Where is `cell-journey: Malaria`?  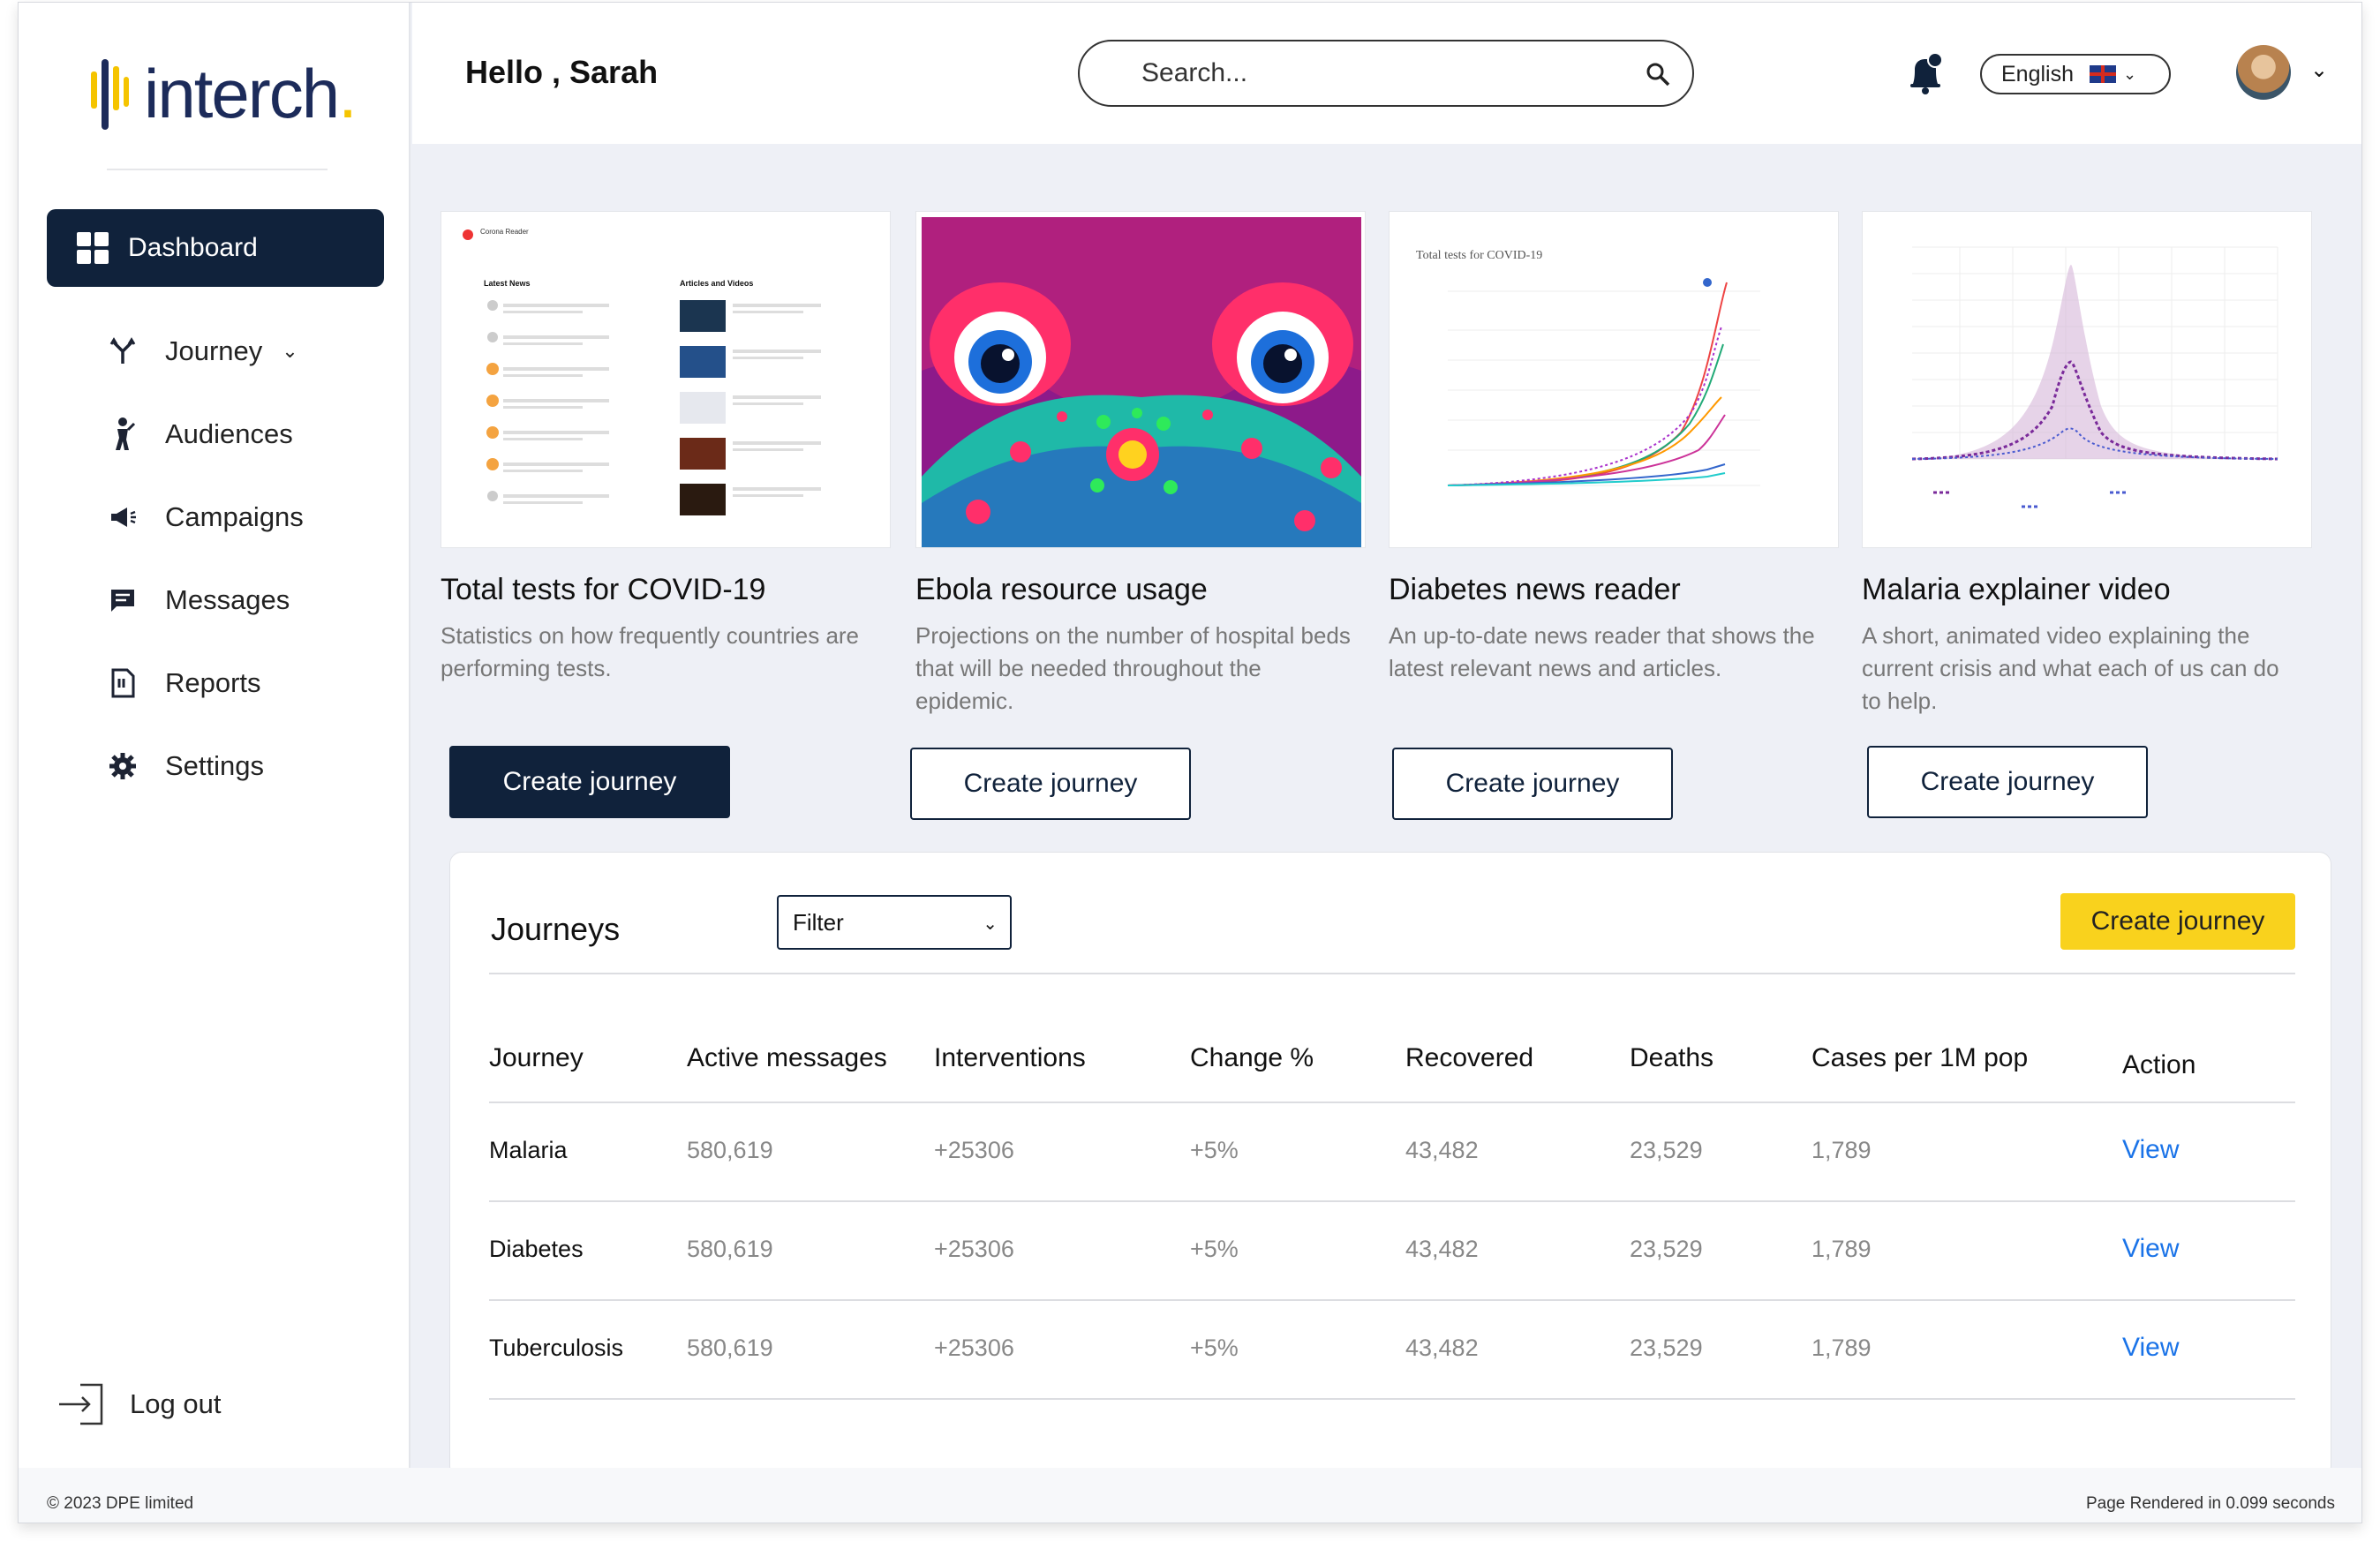 cell-journey: Malaria is located at coordinates (528, 1150).